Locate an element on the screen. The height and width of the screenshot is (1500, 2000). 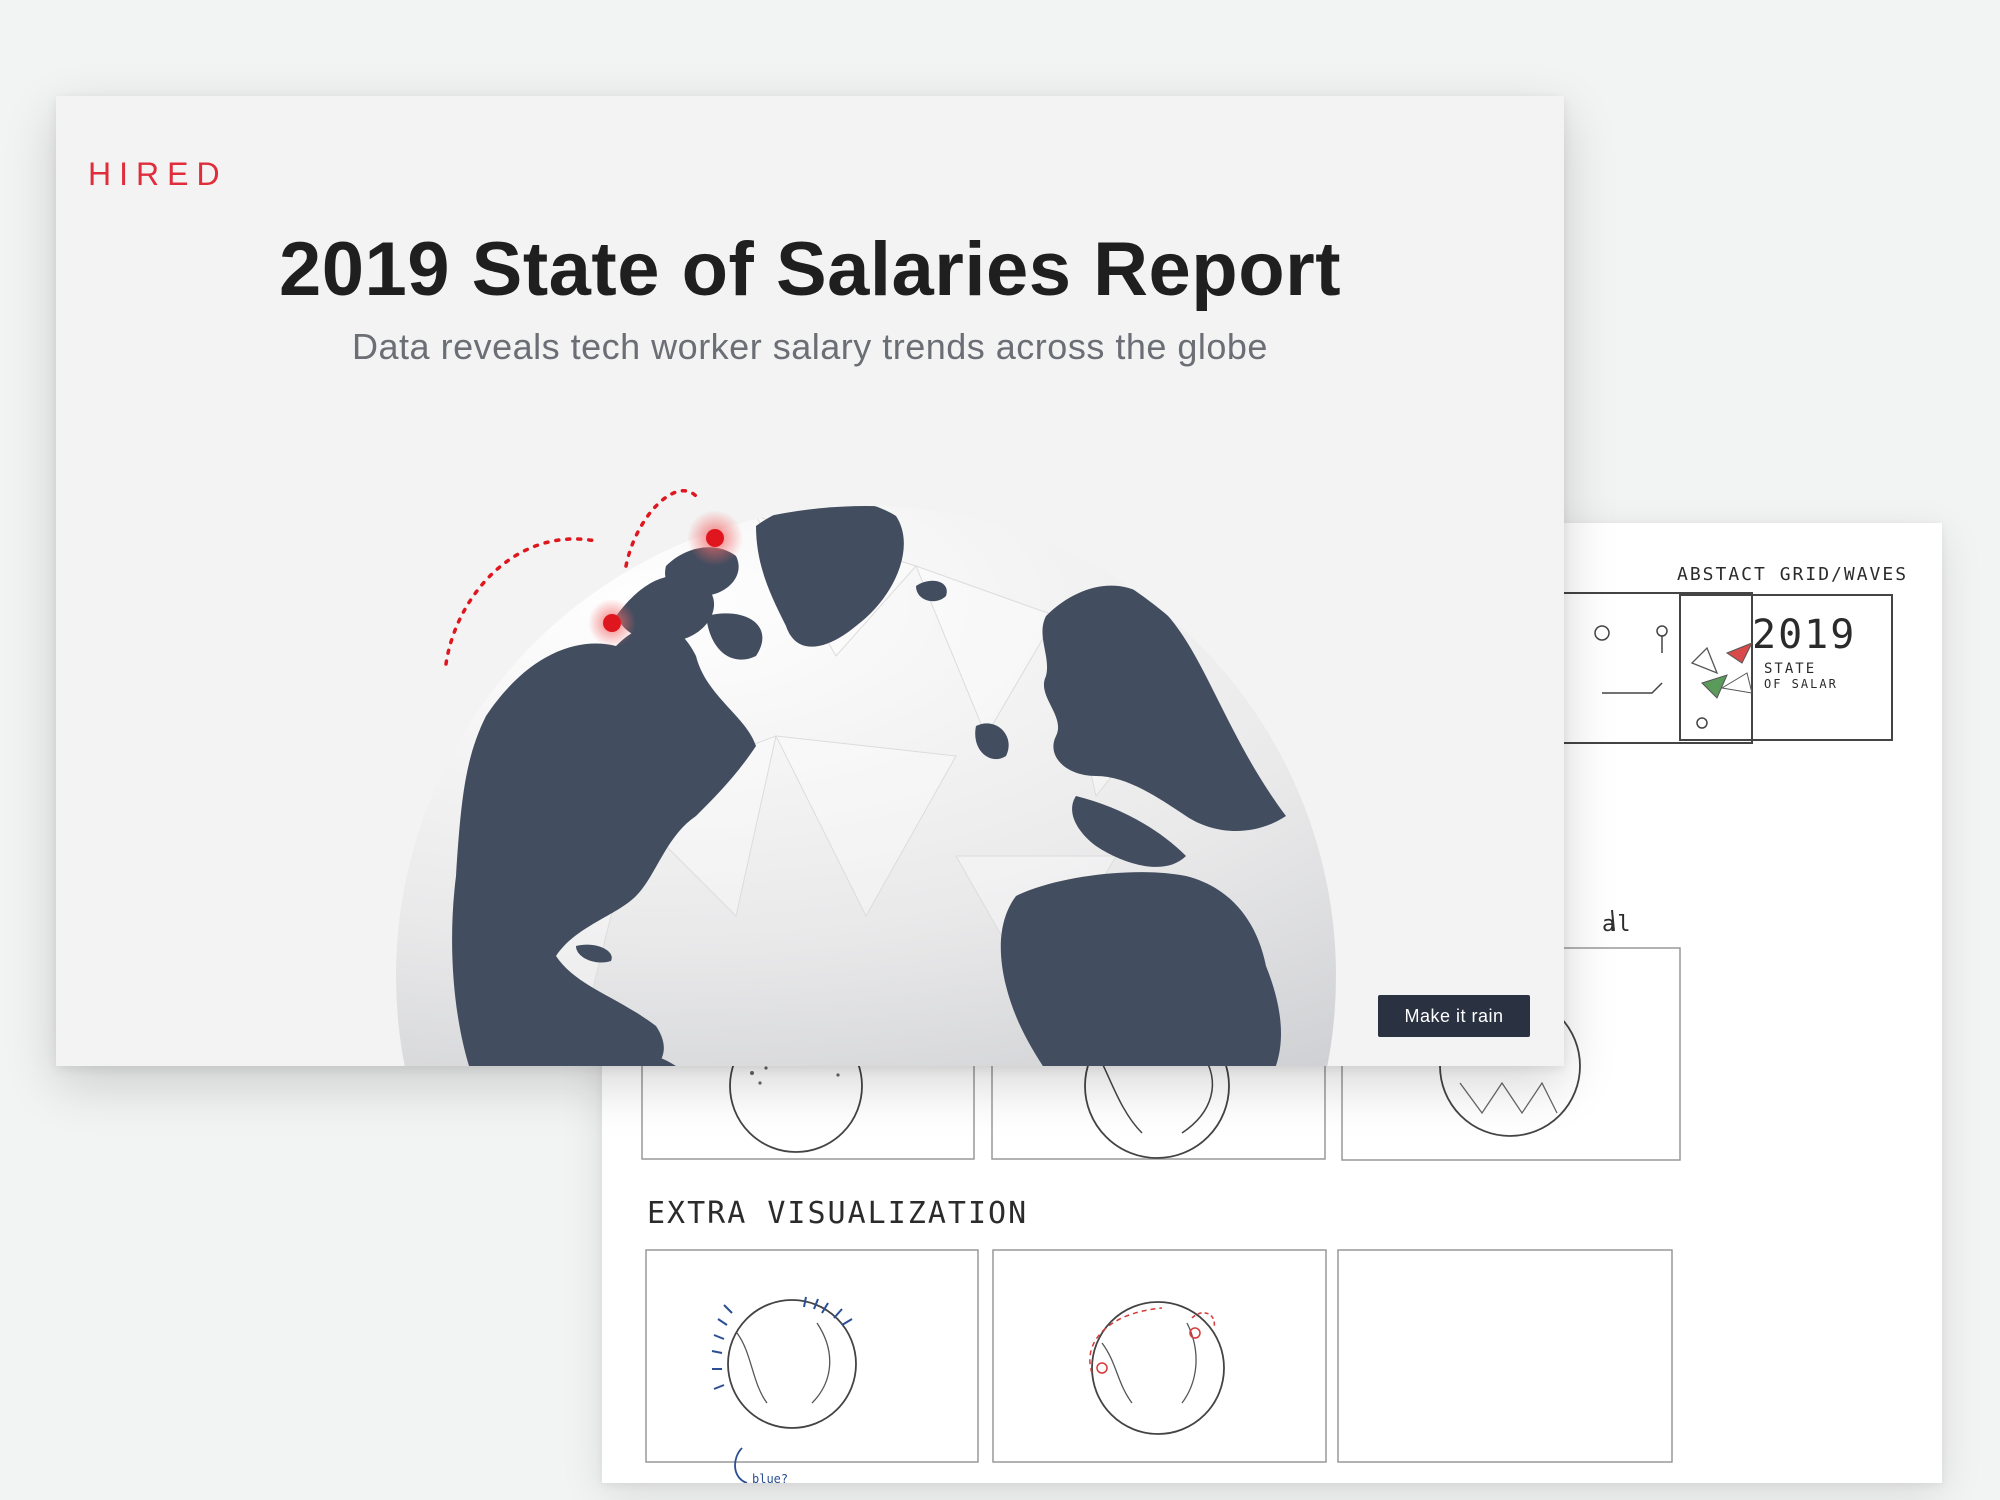
make-it-rain-button: Make it rain is located at coordinates (1454, 1016).